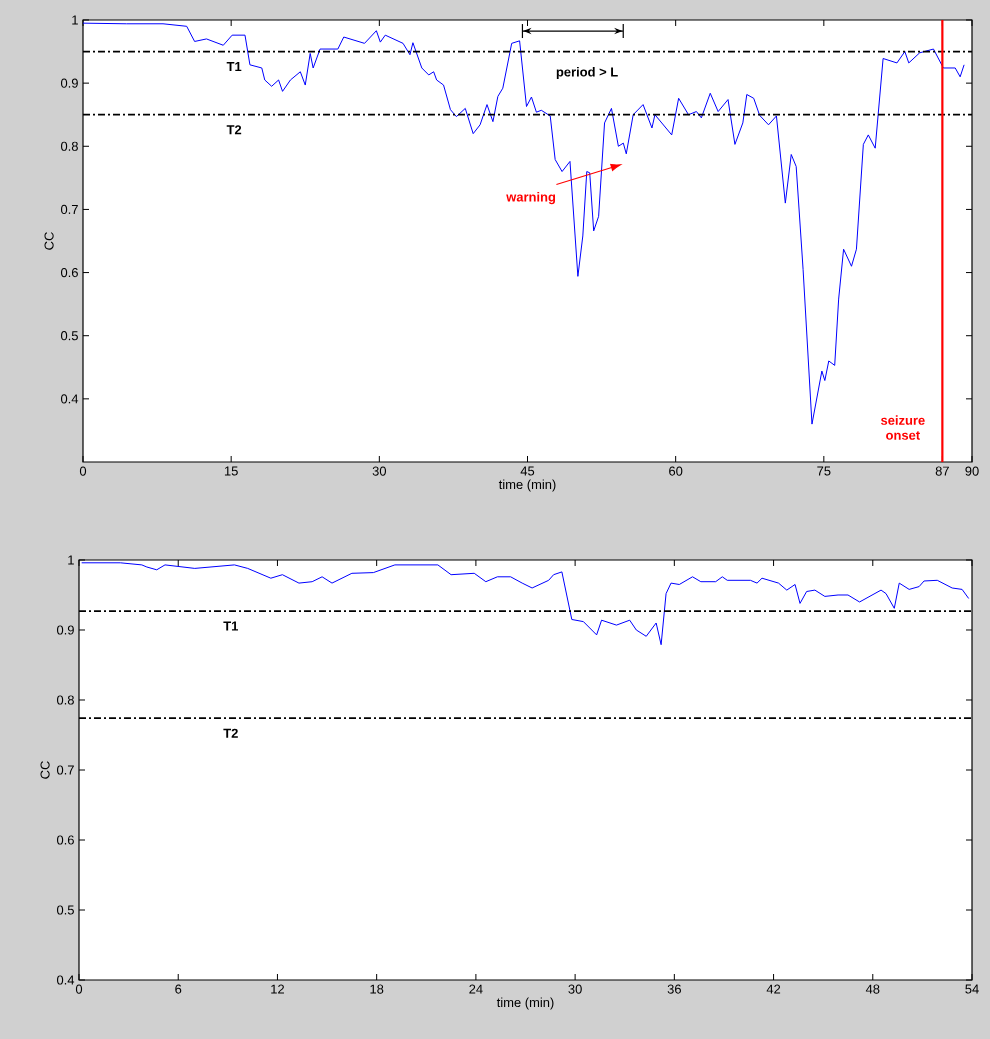 The width and height of the screenshot is (990, 1039). Describe the element at coordinates (277, 989) in the screenshot. I see `x-tick-label: 12` at that location.